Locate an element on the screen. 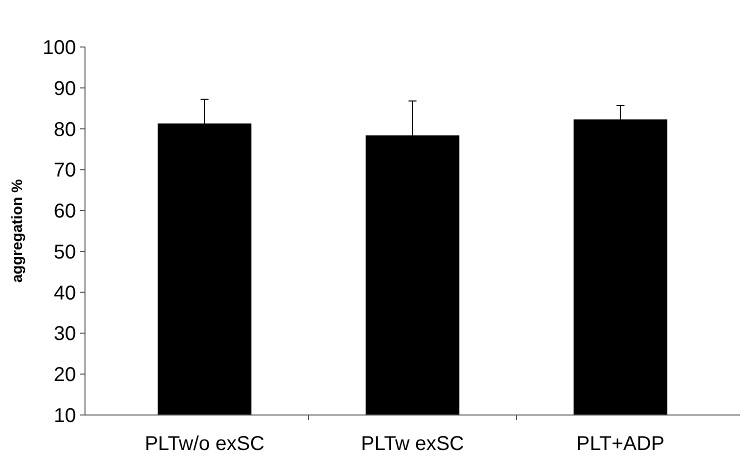 The height and width of the screenshot is (470, 755). y-tick-label: 30 is located at coordinates (65, 334).